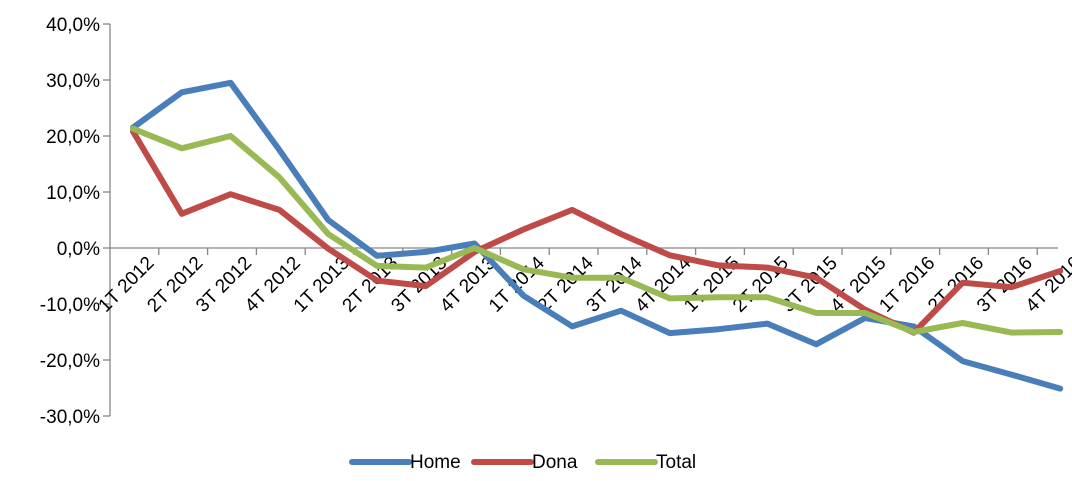 Image resolution: width=1072 pixels, height=481 pixels. Describe the element at coordinates (70, 361) in the screenshot. I see `y-tick-label: -20,0%` at that location.